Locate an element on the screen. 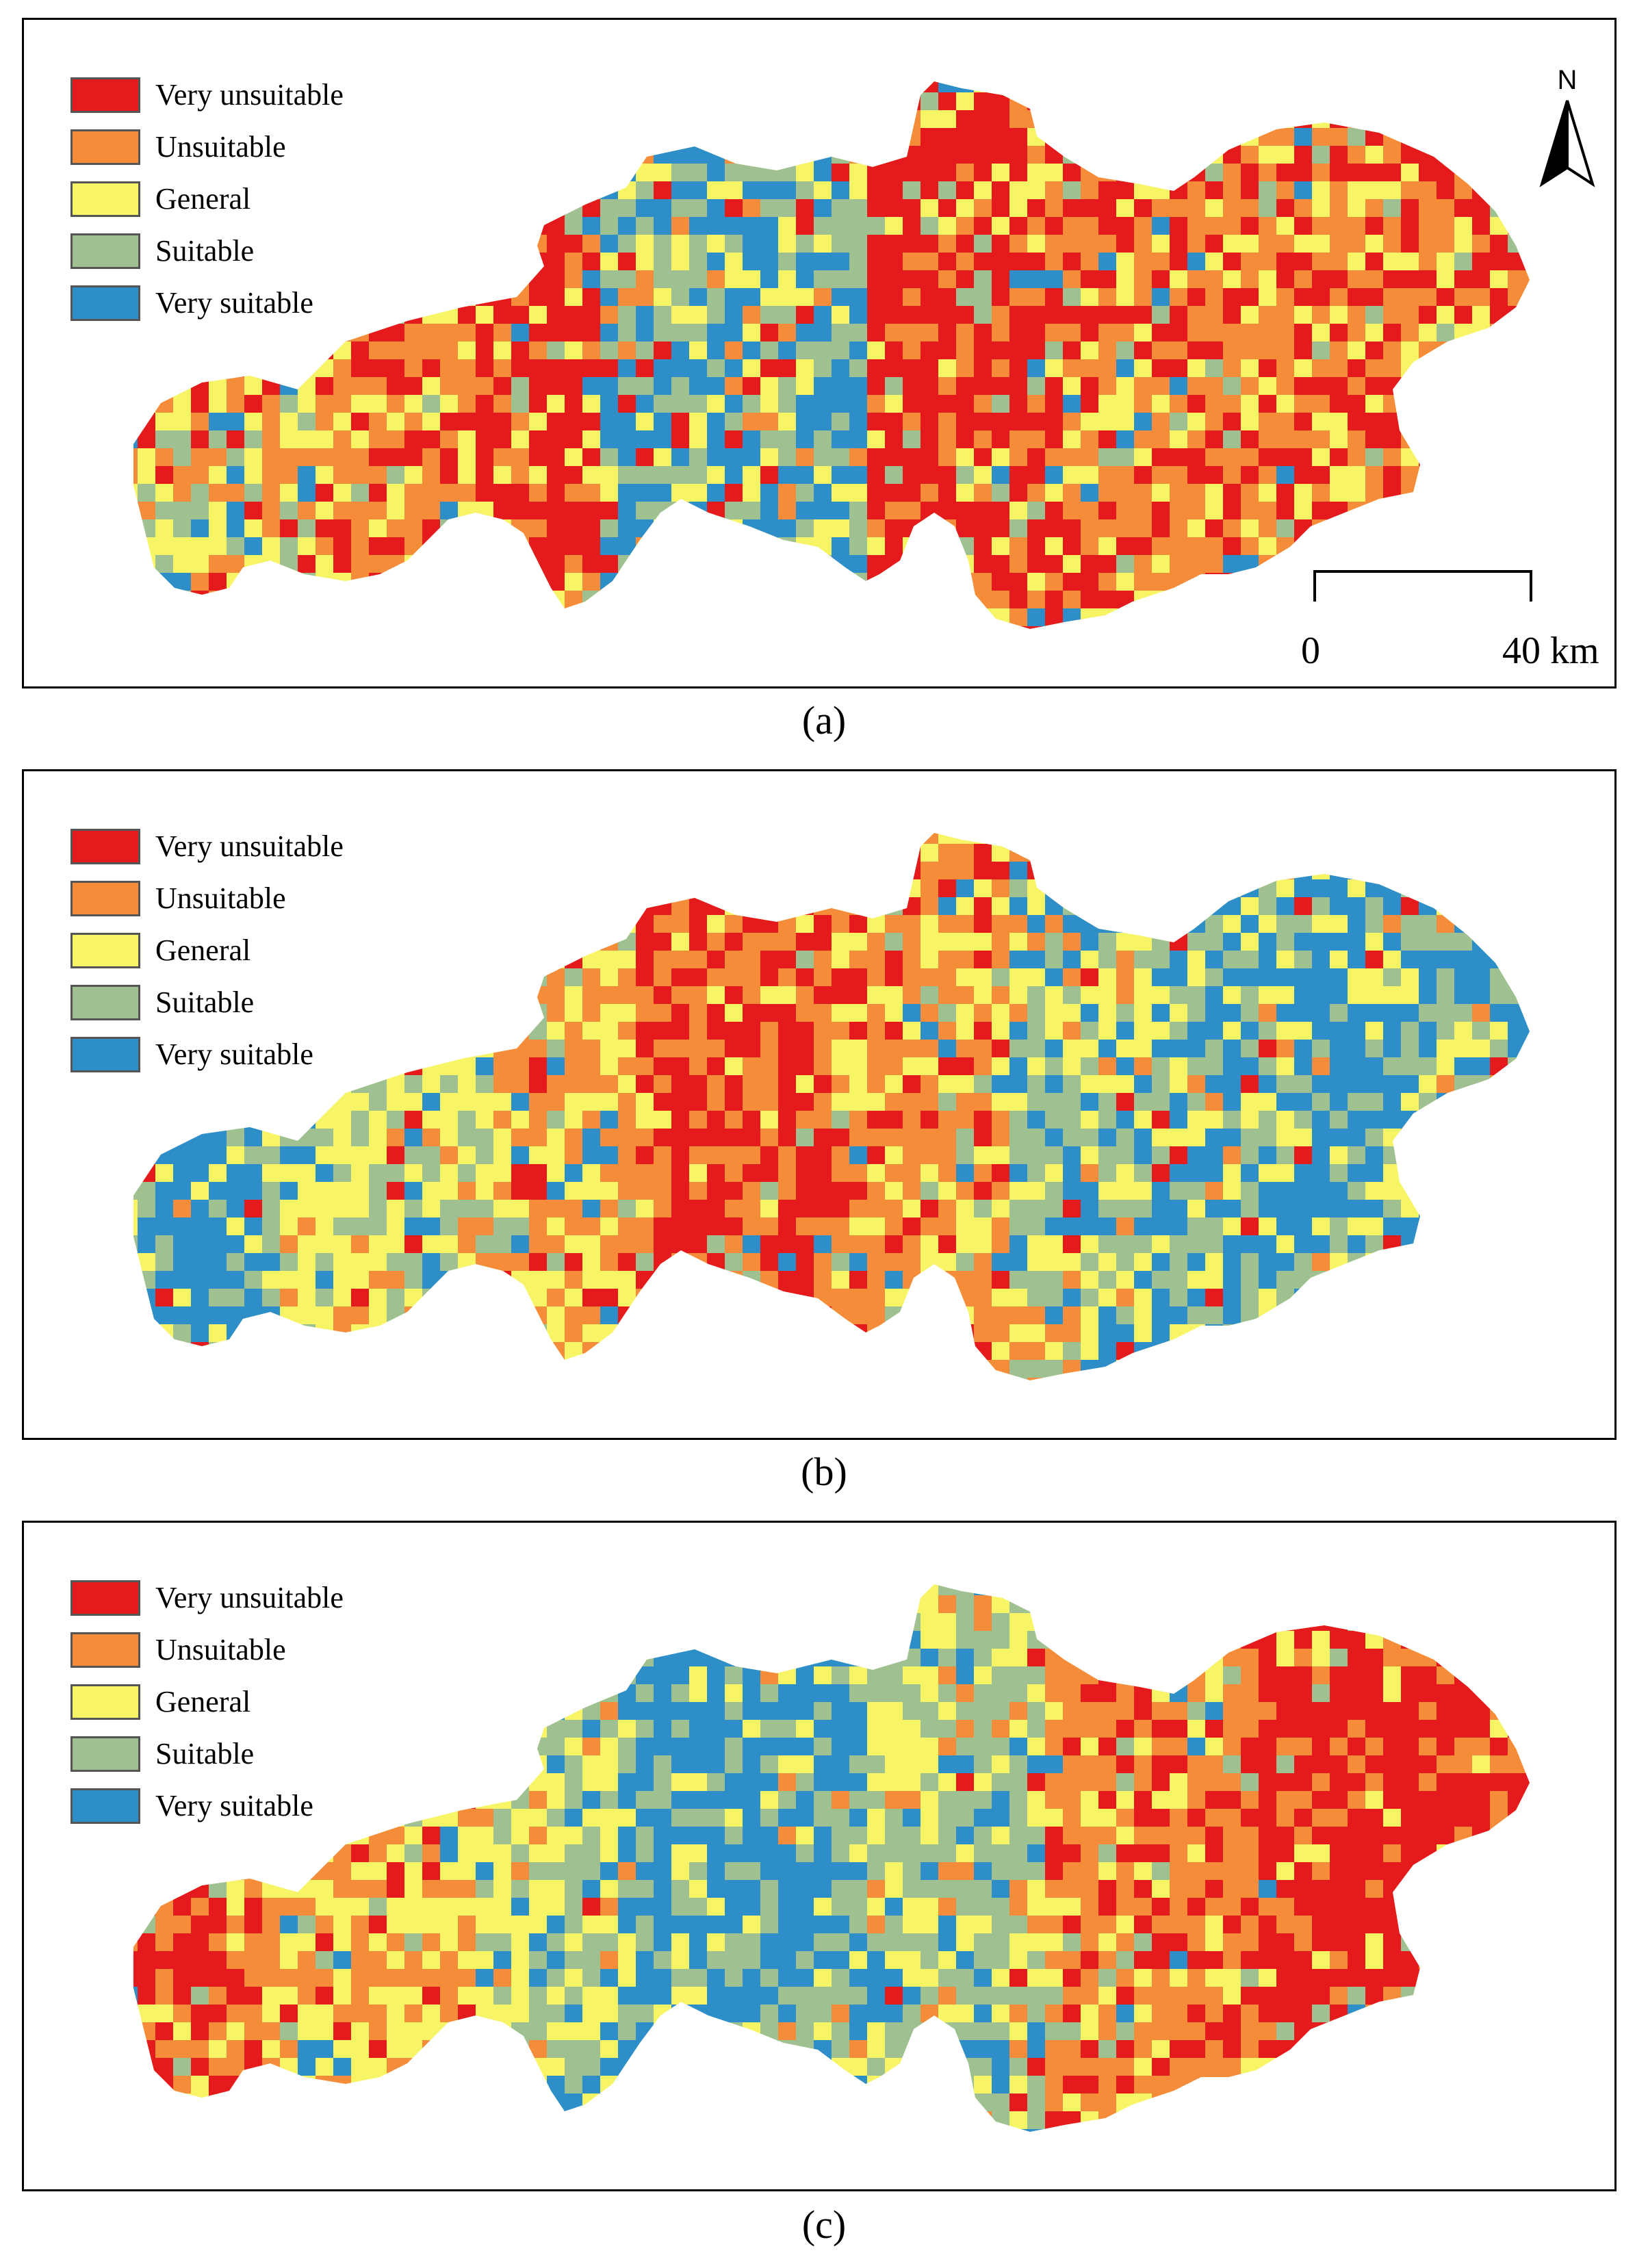 The height and width of the screenshot is (2268, 1648). north-arrow: N is located at coordinates (1574, 140).